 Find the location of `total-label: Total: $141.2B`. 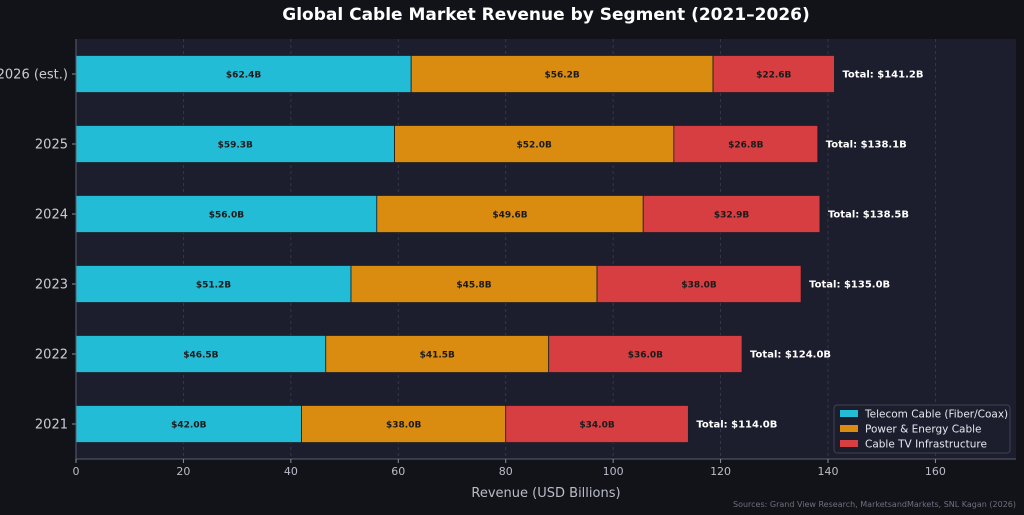

total-label: Total: $141.2B is located at coordinates (882, 75).